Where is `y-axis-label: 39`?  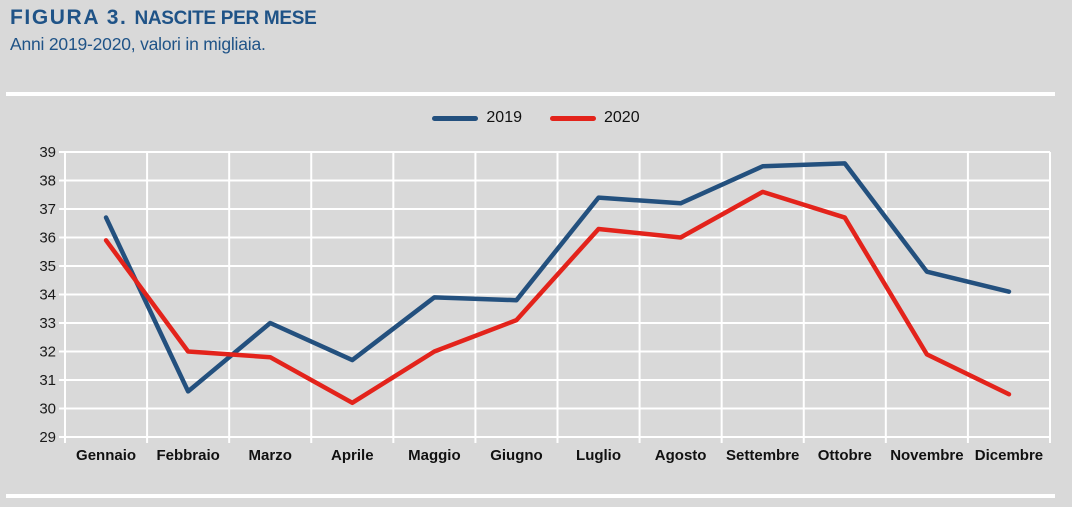
y-axis-label: 39 is located at coordinates (47, 152).